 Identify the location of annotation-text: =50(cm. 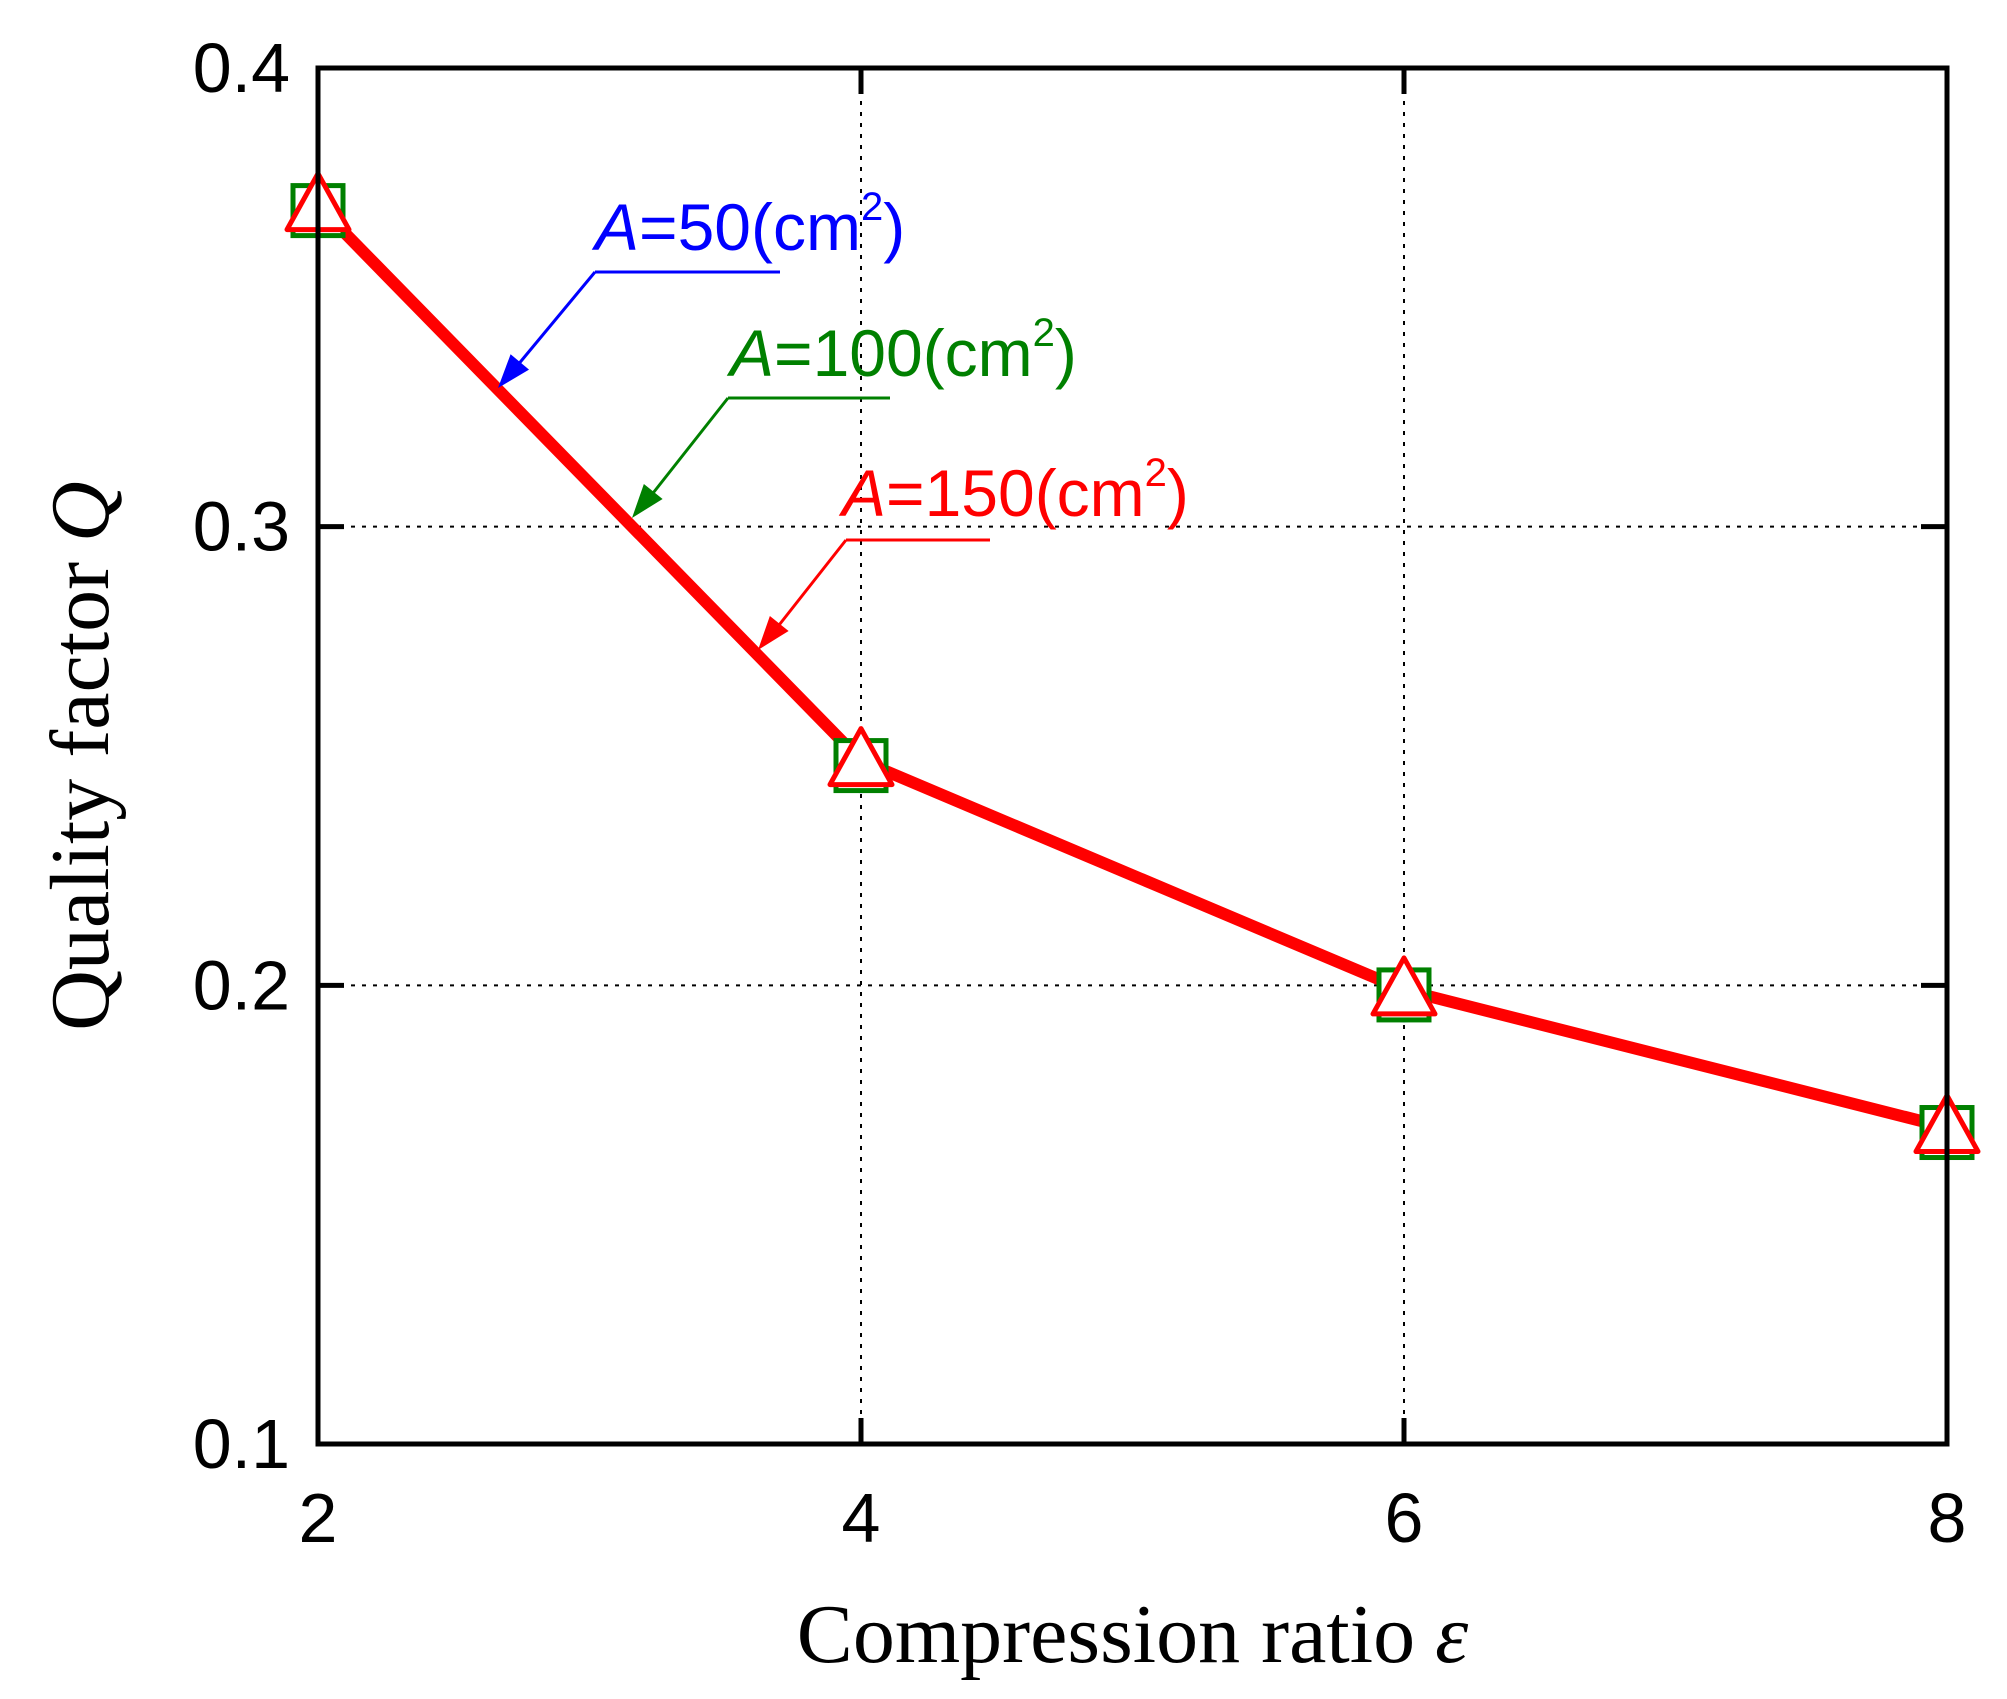
(750, 227).